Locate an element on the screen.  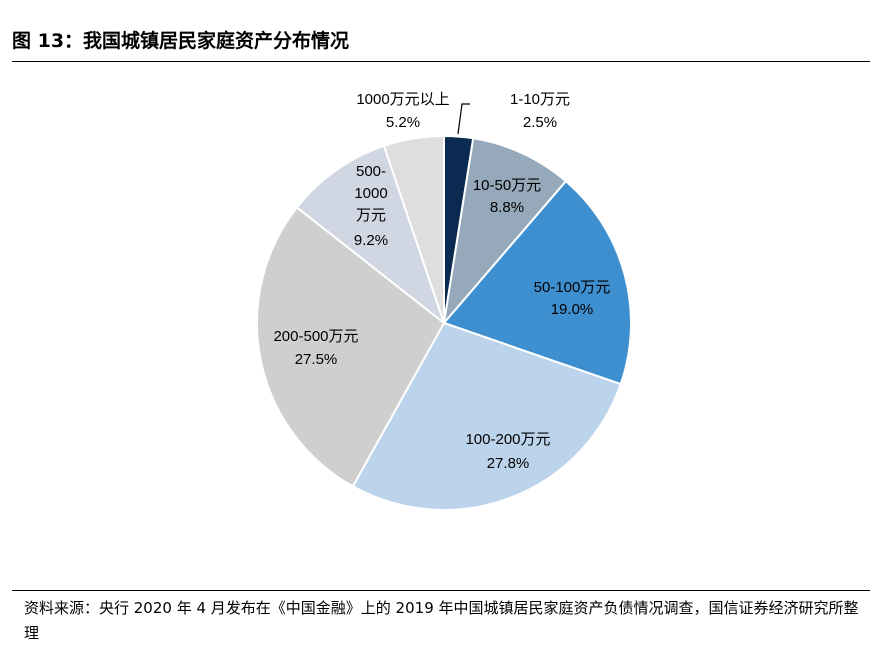
title-rule is located at coordinates (441, 61).